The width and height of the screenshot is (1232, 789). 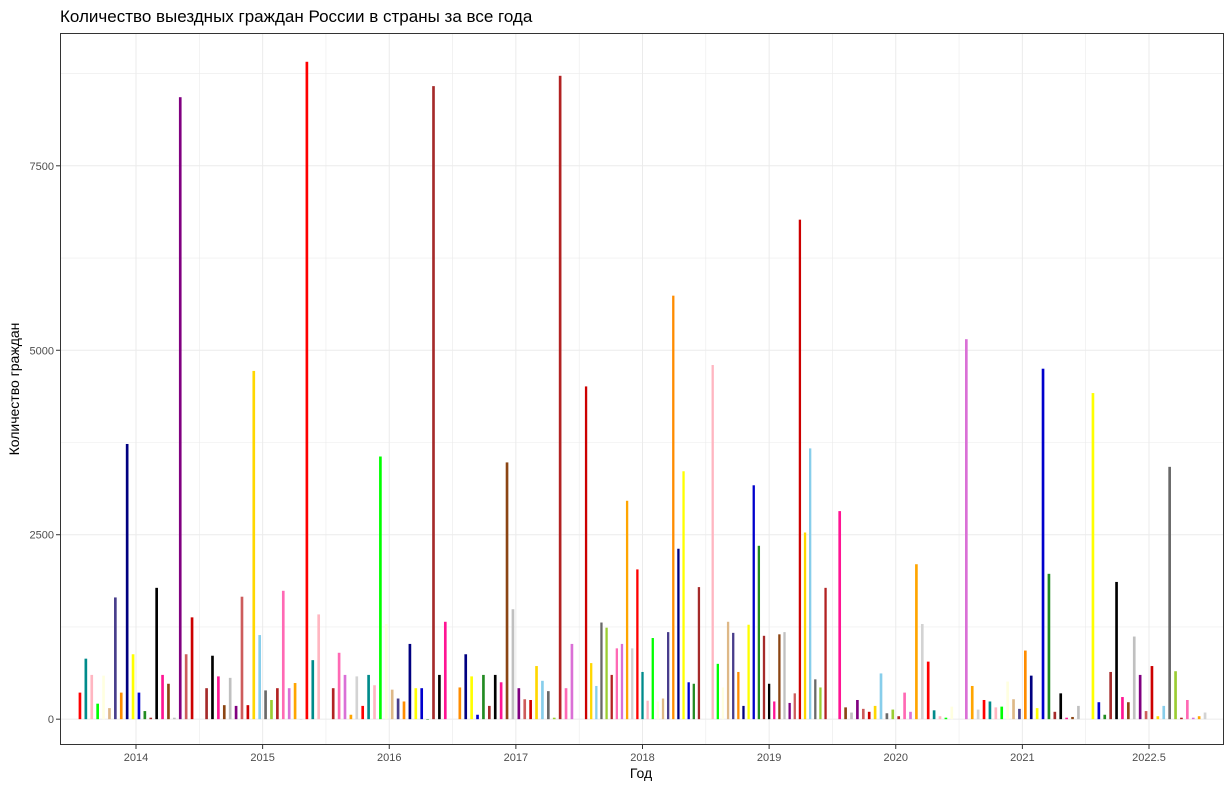 What do you see at coordinates (14, 389) in the screenshot?
I see `y-axis-title: Количество граждан` at bounding box center [14, 389].